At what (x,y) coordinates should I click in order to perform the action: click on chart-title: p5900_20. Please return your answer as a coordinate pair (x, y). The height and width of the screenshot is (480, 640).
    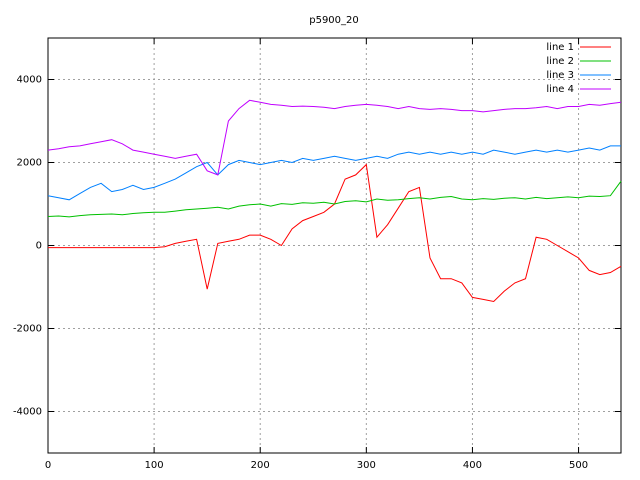
    Looking at the image, I should click on (334, 20).